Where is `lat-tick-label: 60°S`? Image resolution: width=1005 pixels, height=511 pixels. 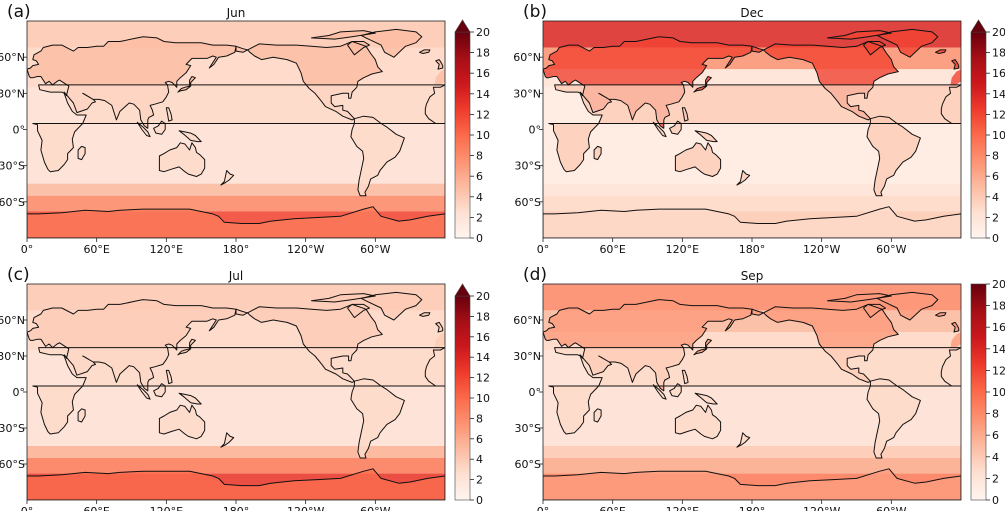 lat-tick-label: 60°S is located at coordinates (528, 464).